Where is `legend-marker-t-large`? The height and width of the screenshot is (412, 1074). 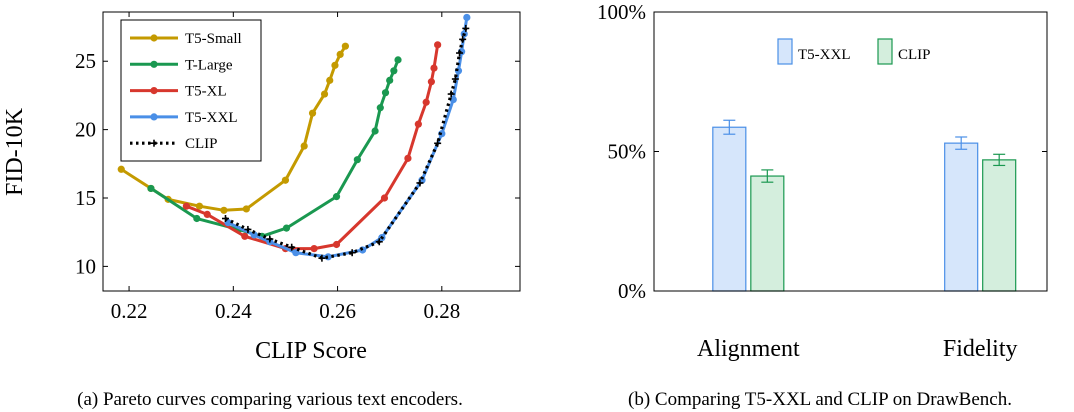
legend-marker-t-large is located at coordinates (154, 64).